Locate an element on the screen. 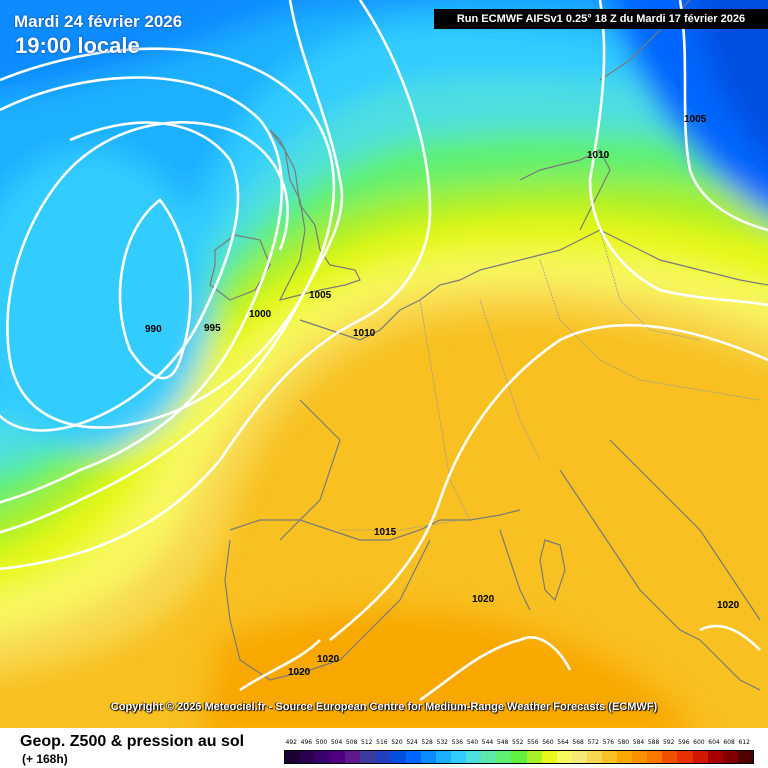 The width and height of the screenshot is (768, 768). color-scale-label: 592 is located at coordinates (668, 742).